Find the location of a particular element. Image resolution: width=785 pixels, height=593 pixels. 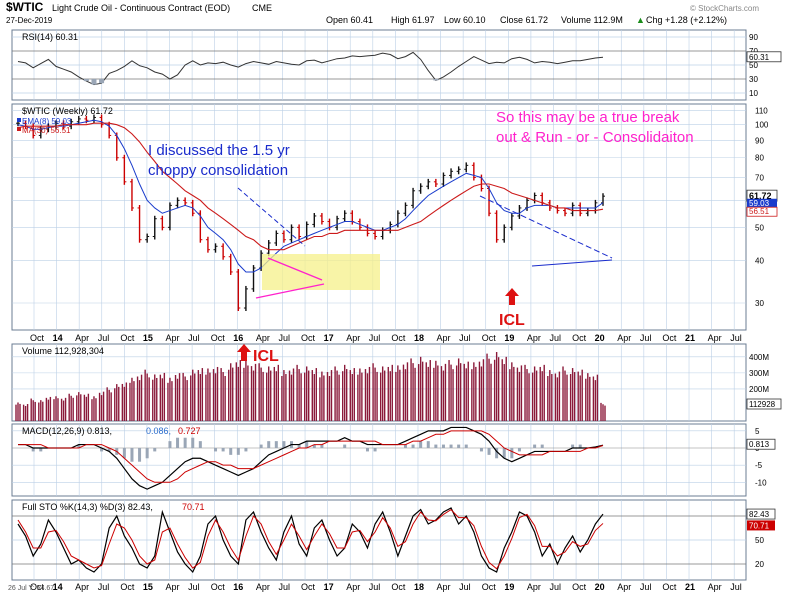

x-axis-label: 19 is located at coordinates (509, 338).